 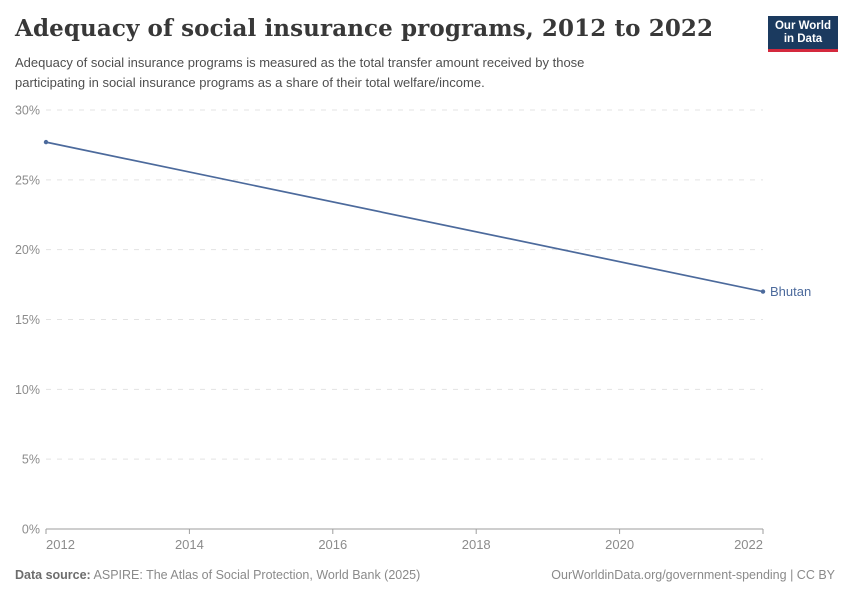 What do you see at coordinates (27, 250) in the screenshot?
I see `y-tick-label: 20%` at bounding box center [27, 250].